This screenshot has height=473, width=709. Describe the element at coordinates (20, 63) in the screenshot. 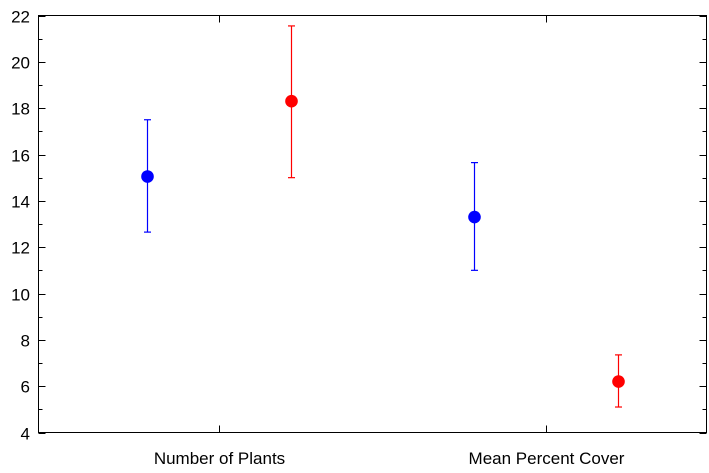

I see `y-tick-label: 20` at that location.